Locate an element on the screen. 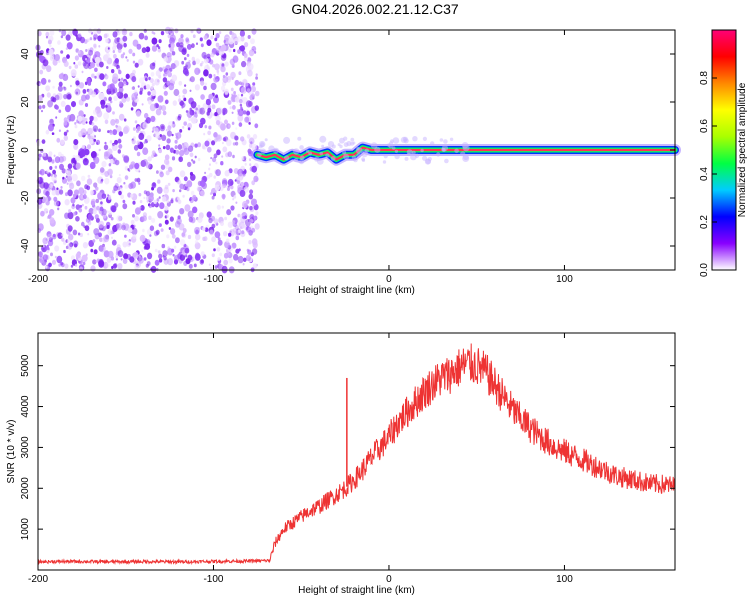  y-tick-label: -20 is located at coordinates (25, 197).